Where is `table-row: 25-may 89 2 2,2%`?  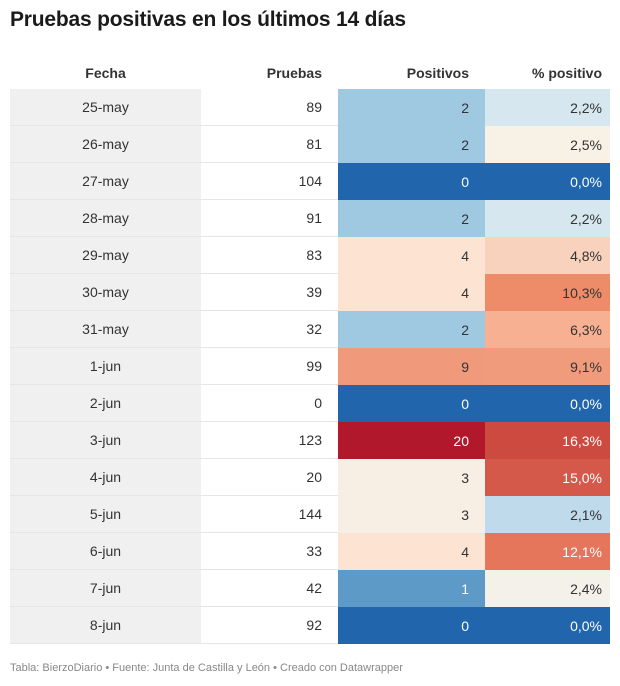
table-row: 25-may 89 2 2,2% is located at coordinates (310, 107).